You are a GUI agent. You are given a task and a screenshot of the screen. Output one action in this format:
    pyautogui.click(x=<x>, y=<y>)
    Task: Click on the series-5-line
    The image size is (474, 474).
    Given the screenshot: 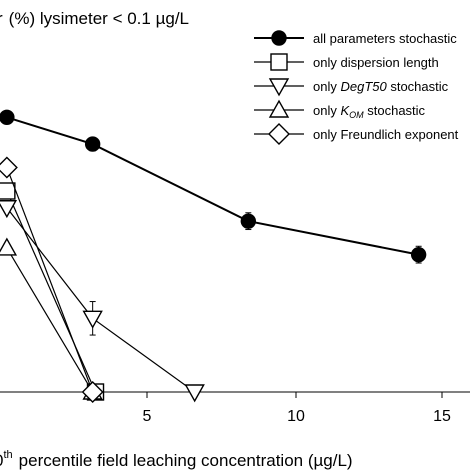 What is the action you would take?
    pyautogui.click(x=50, y=280)
    